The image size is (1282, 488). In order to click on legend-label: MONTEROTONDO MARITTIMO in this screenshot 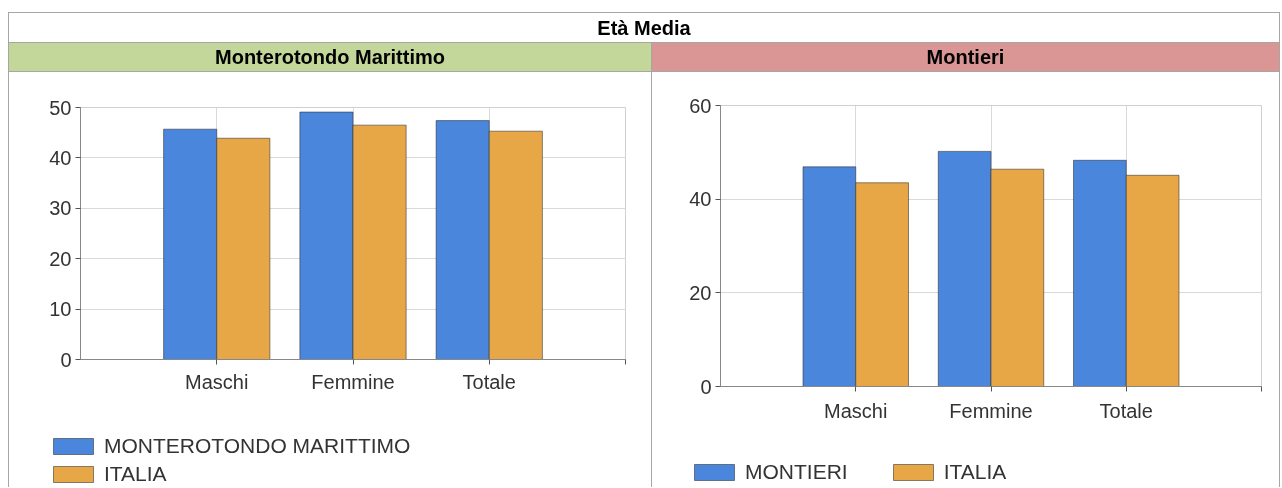, I will do `click(257, 446)`.